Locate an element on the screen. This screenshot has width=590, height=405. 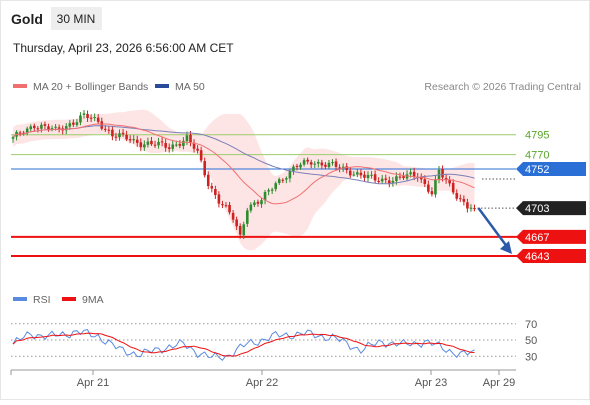
x-tick-label: Apr 22 is located at coordinates (262, 383).